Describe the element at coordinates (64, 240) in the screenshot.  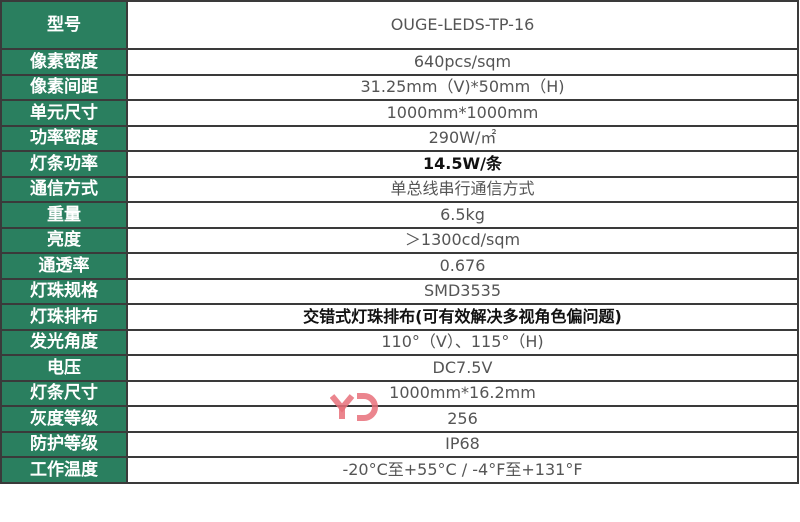
I see `row-label: 亮度` at that location.